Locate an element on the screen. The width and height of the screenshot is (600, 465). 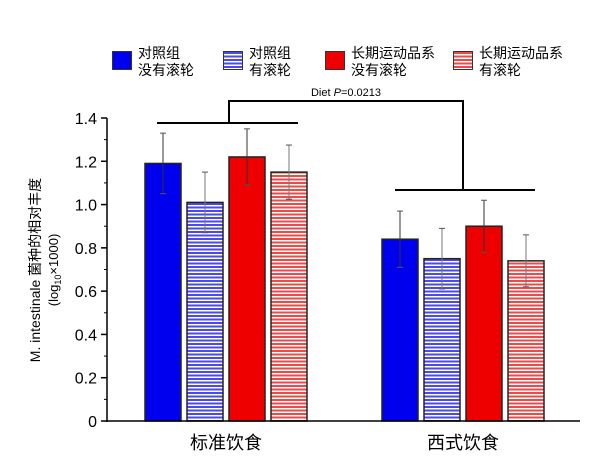
x-tick-label: 标准饮食 is located at coordinates (226, 443).